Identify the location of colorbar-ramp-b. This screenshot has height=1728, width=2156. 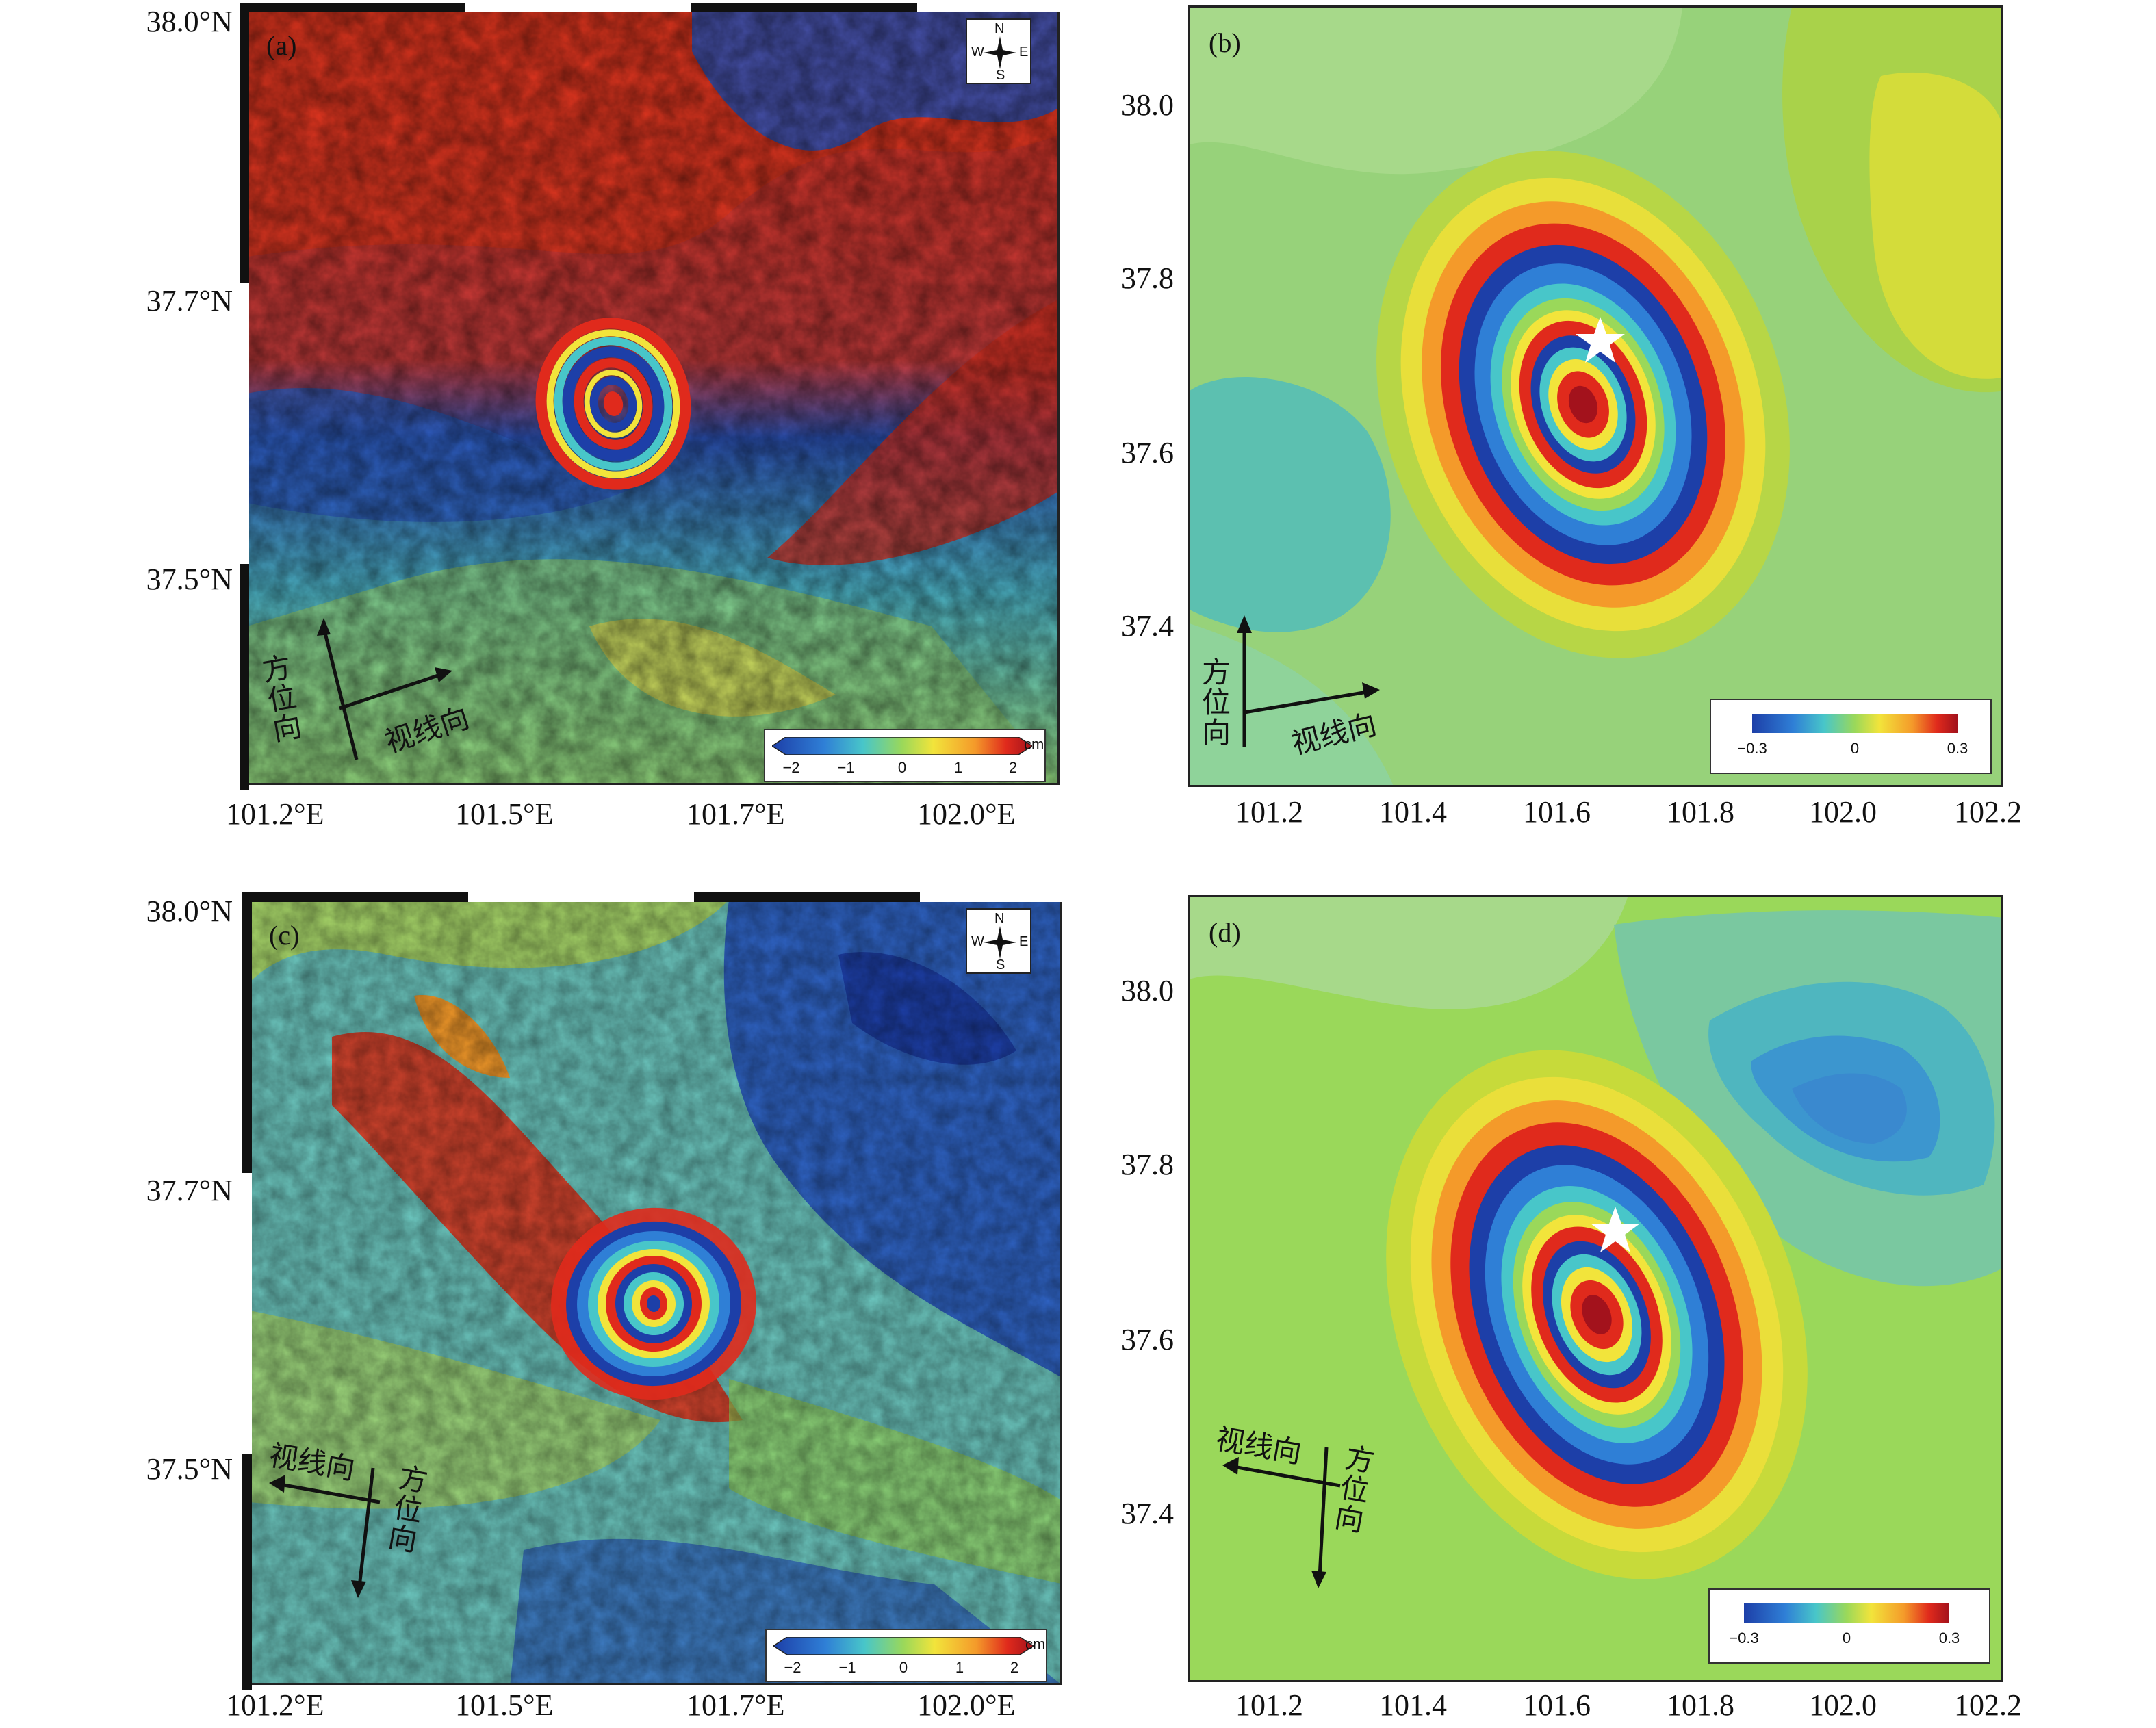
(1855, 723).